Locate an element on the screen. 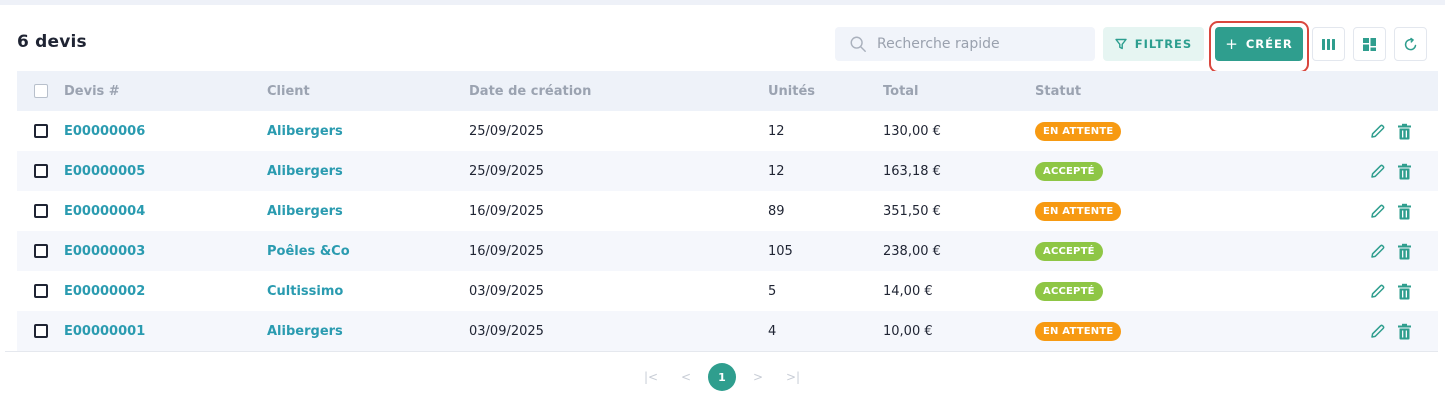 This screenshot has height=417, width=1445. total-value: 163,18 € is located at coordinates (912, 171).